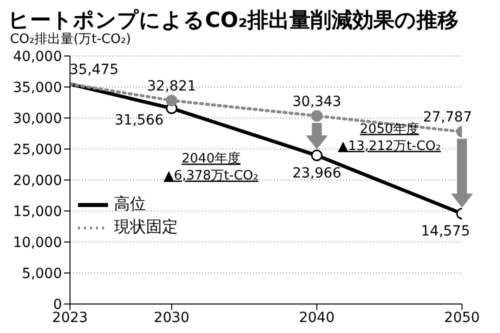  I want to click on y-tick-label: 30,000, so click(37, 118).